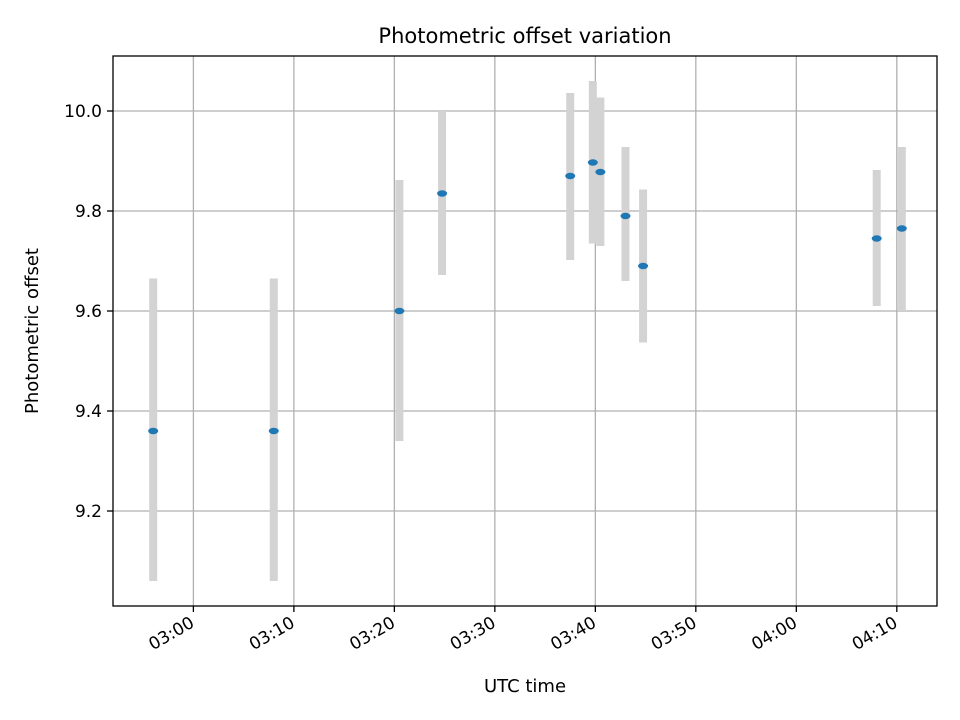 The height and width of the screenshot is (720, 960). What do you see at coordinates (88, 512) in the screenshot?
I see `y-tick-label: 9.2` at bounding box center [88, 512].